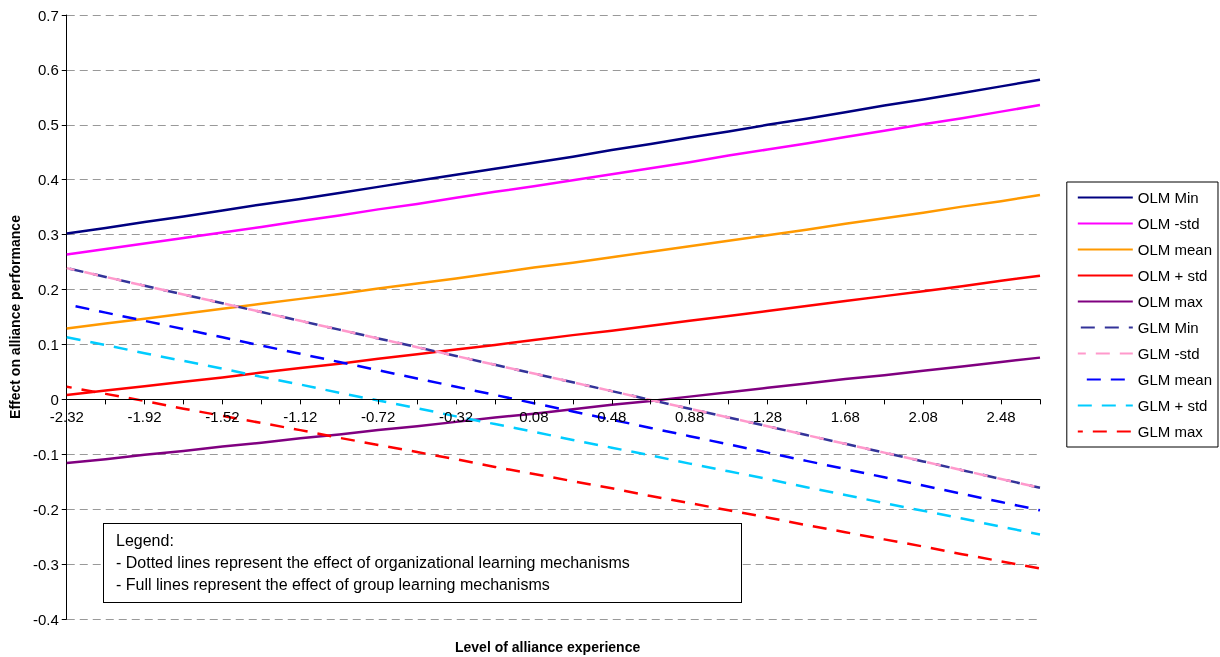 This screenshot has width=1220, height=657. I want to click on legend-label: OLM mean, so click(1175, 249).